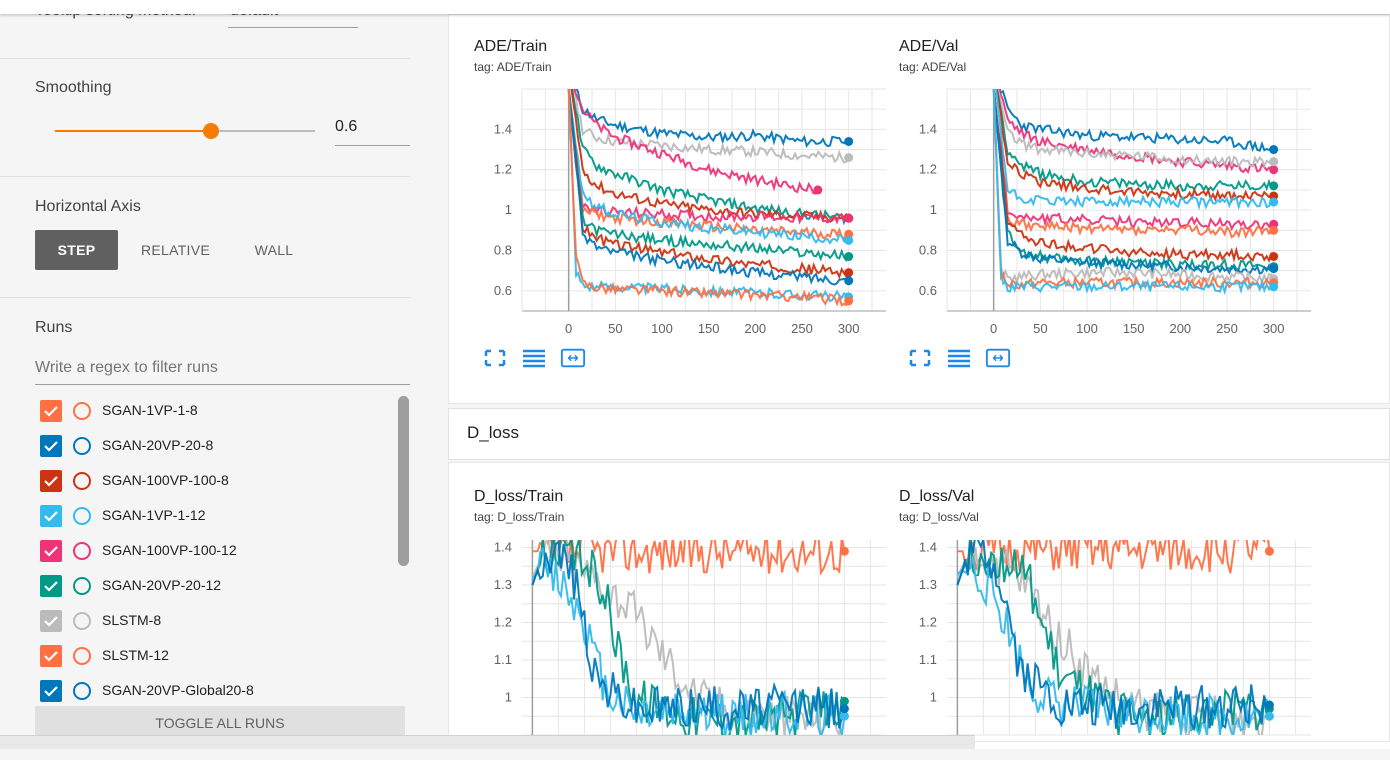  Describe the element at coordinates (211, 131) in the screenshot. I see `smoothing-slider-thumb` at that location.